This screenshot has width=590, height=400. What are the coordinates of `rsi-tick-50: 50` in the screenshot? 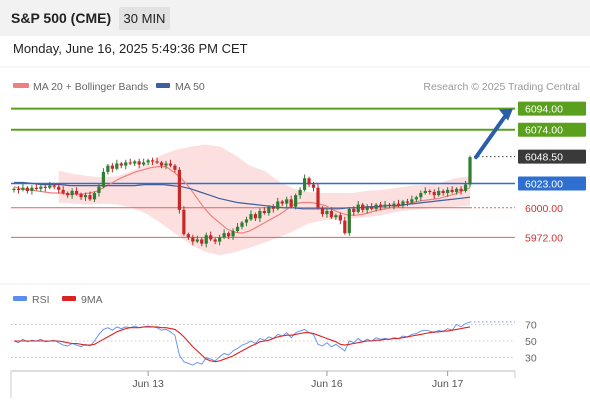 It's located at (531, 342).